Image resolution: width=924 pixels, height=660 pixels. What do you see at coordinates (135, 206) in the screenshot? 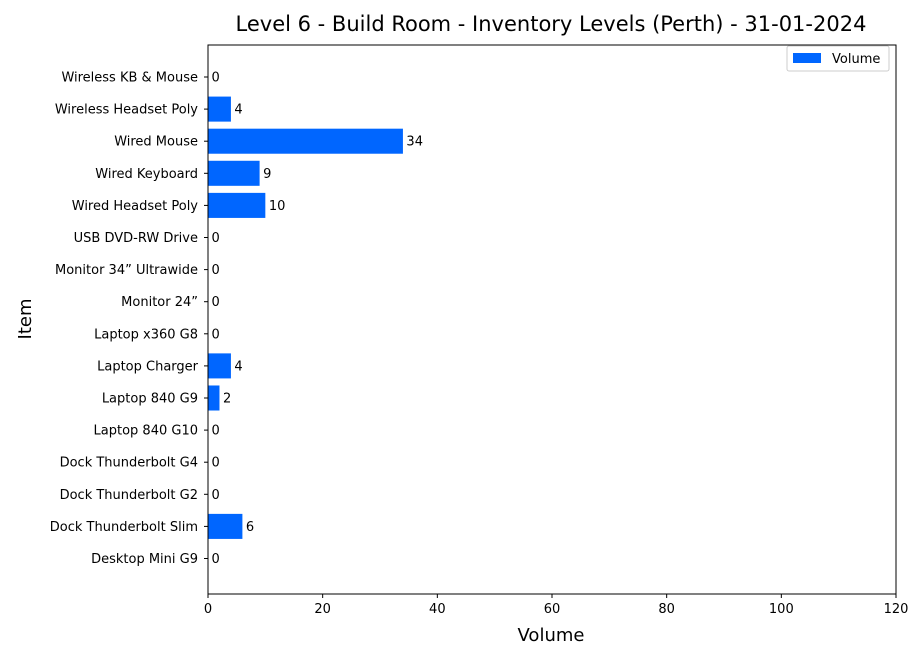
I see `y-tick-label: Wired Headset Poly` at bounding box center [135, 206].